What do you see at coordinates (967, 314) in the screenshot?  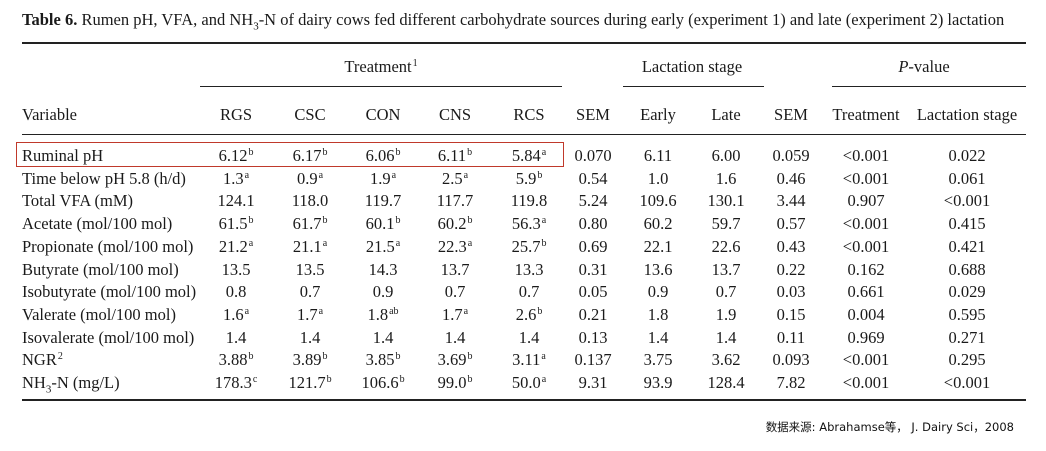 I see `cell-value: 0.595` at bounding box center [967, 314].